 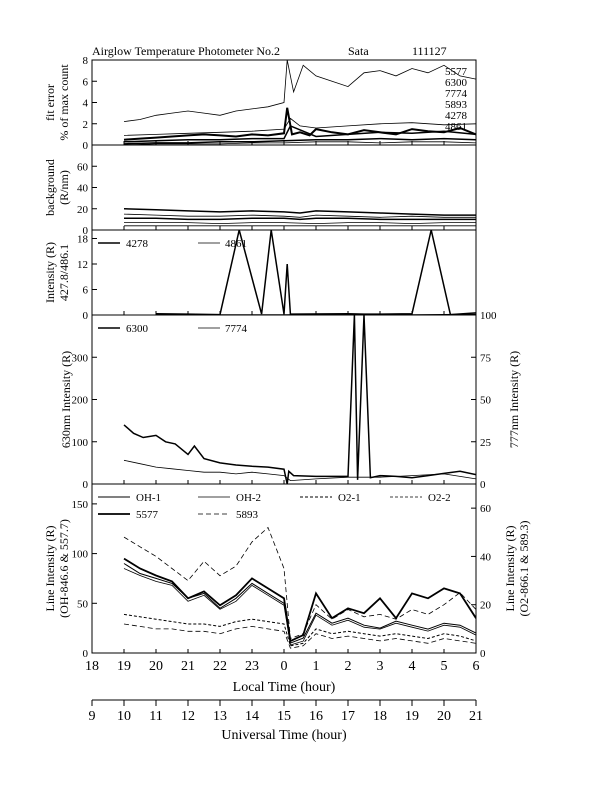 What do you see at coordinates (444, 666) in the screenshot?
I see `x-tick-label-local: 5` at bounding box center [444, 666].